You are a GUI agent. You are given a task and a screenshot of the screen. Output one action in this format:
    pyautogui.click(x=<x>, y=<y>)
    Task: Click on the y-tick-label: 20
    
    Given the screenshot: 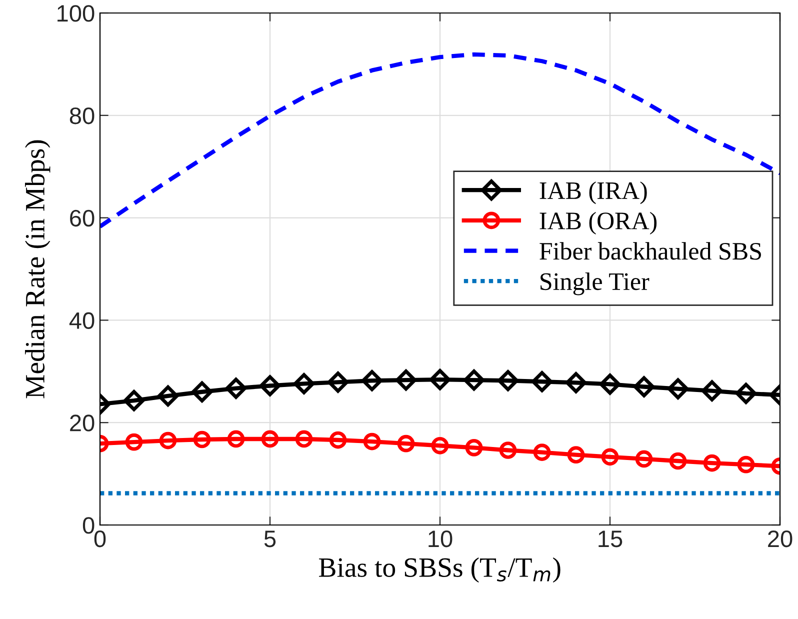 What is the action you would take?
    pyautogui.click(x=82, y=423)
    